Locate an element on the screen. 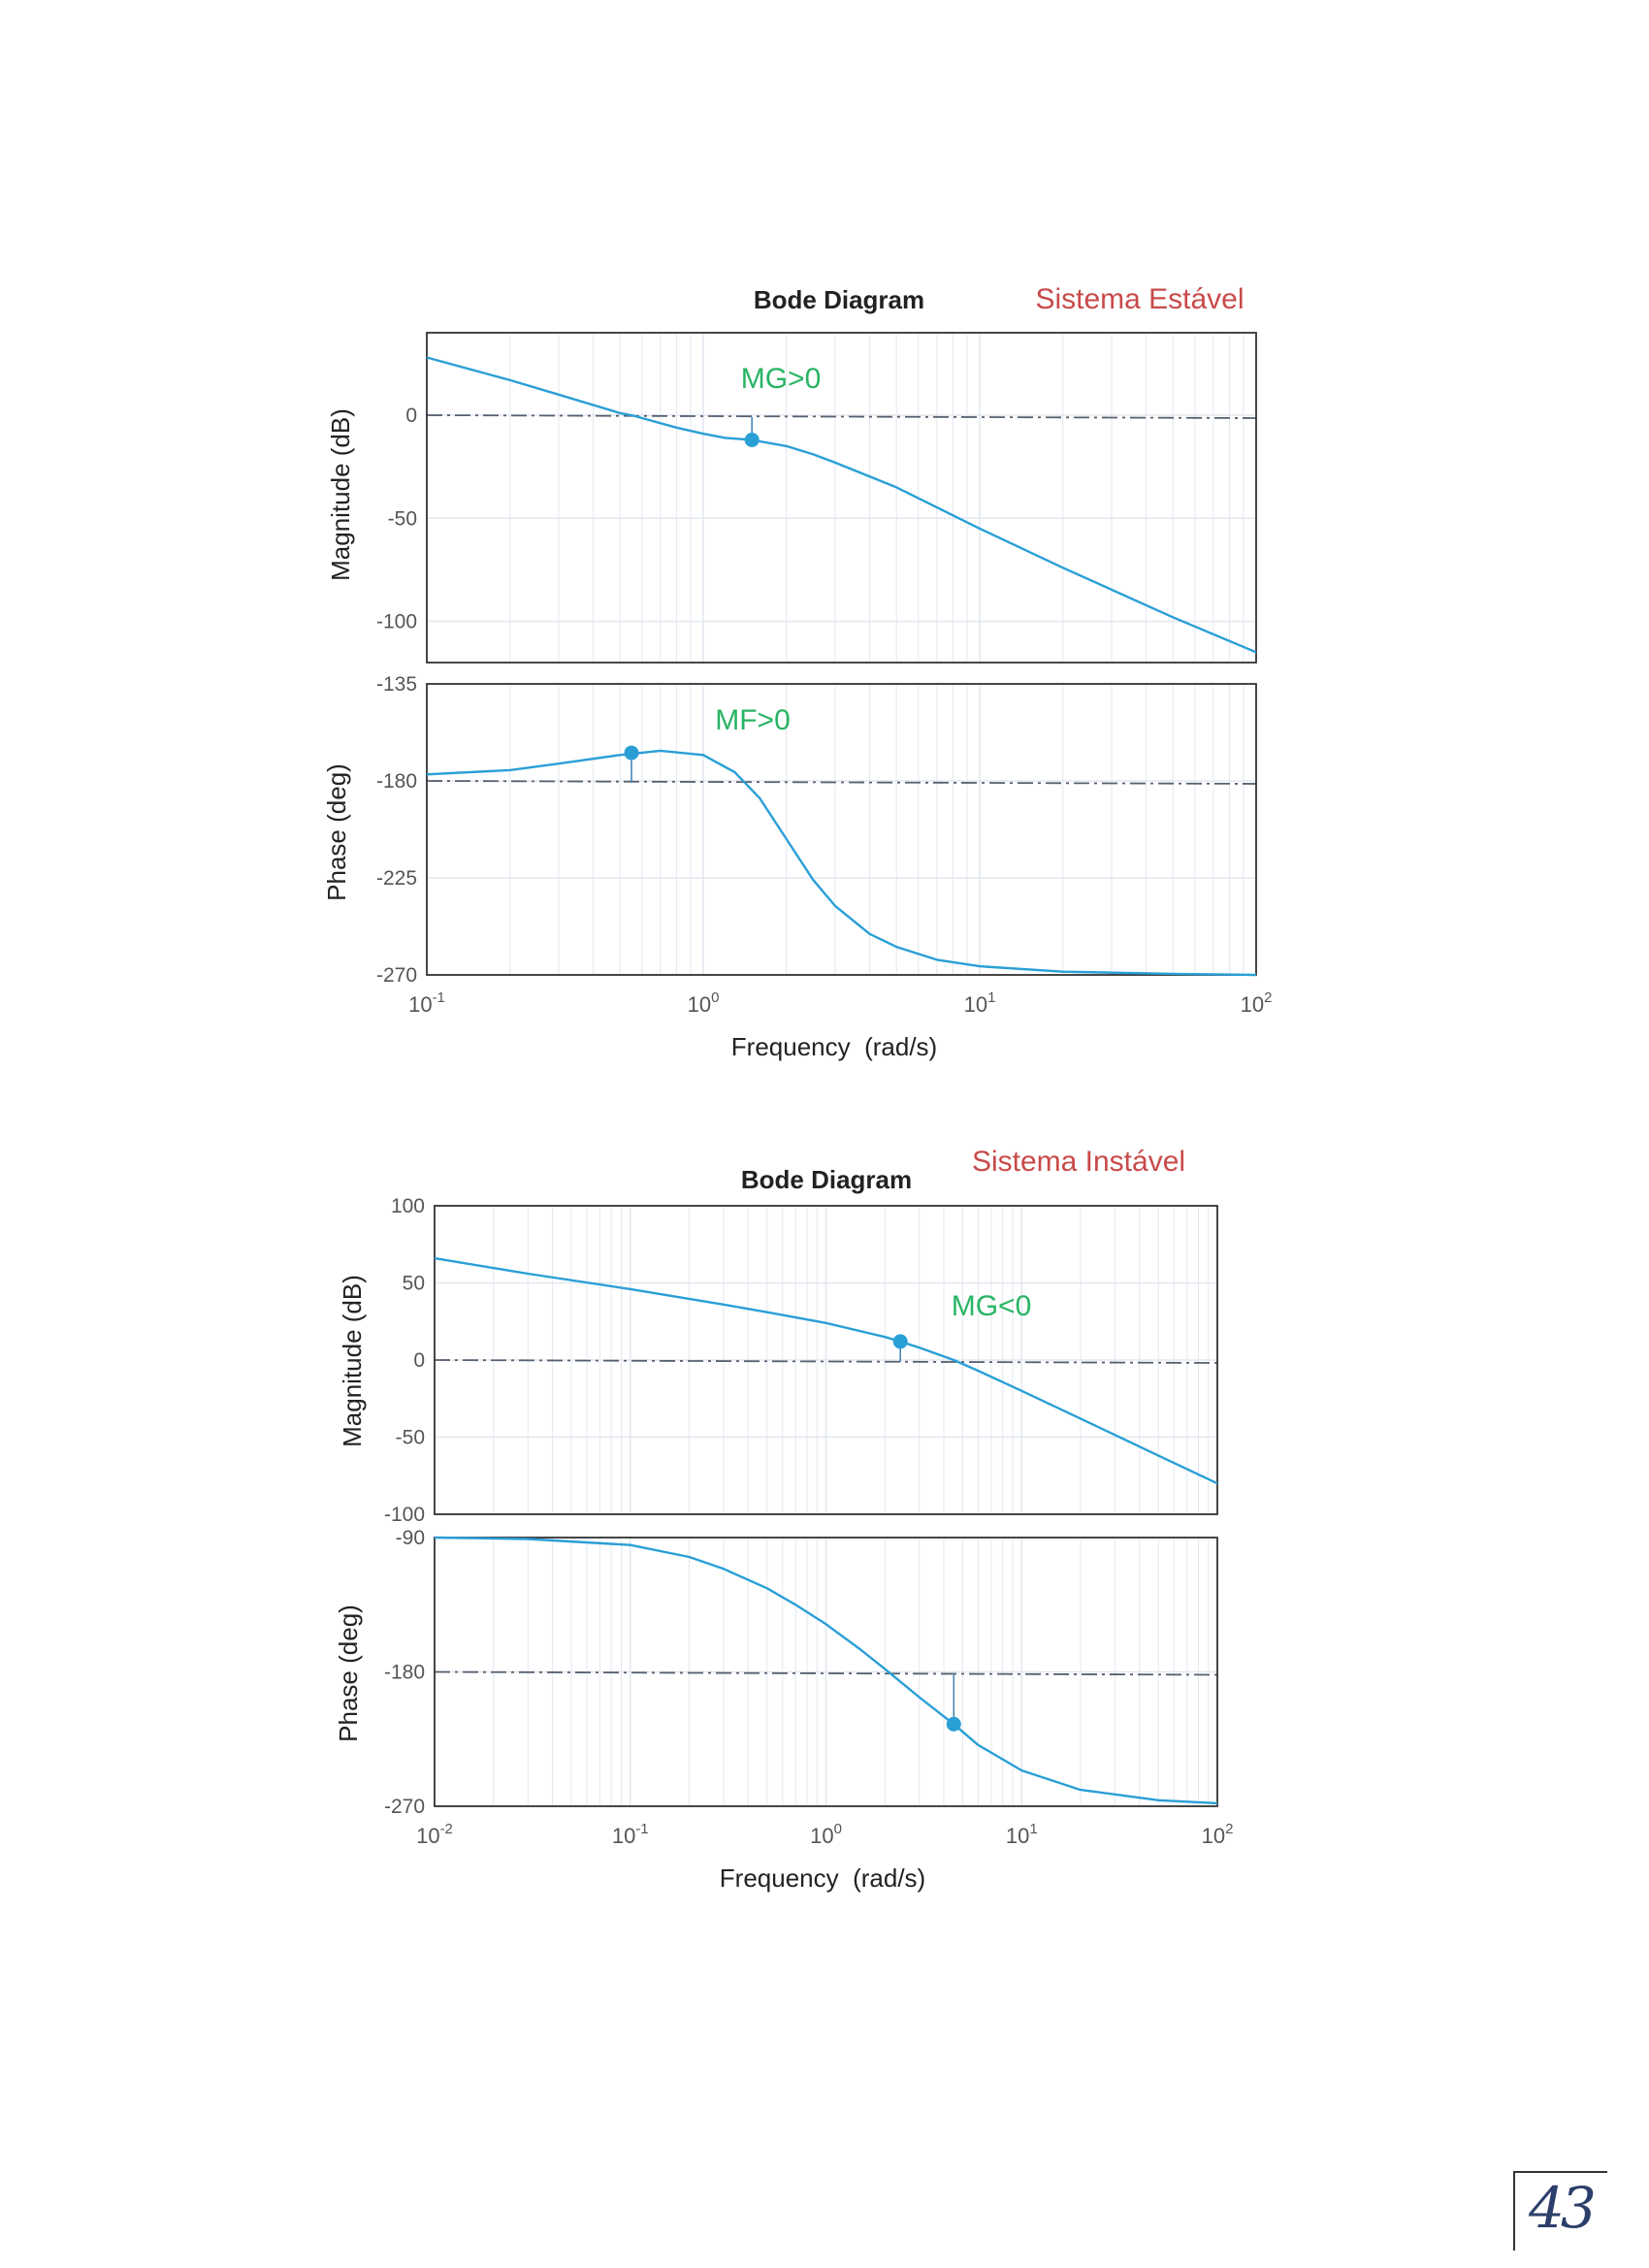  y-tick-label: -225 is located at coordinates (396, 878).